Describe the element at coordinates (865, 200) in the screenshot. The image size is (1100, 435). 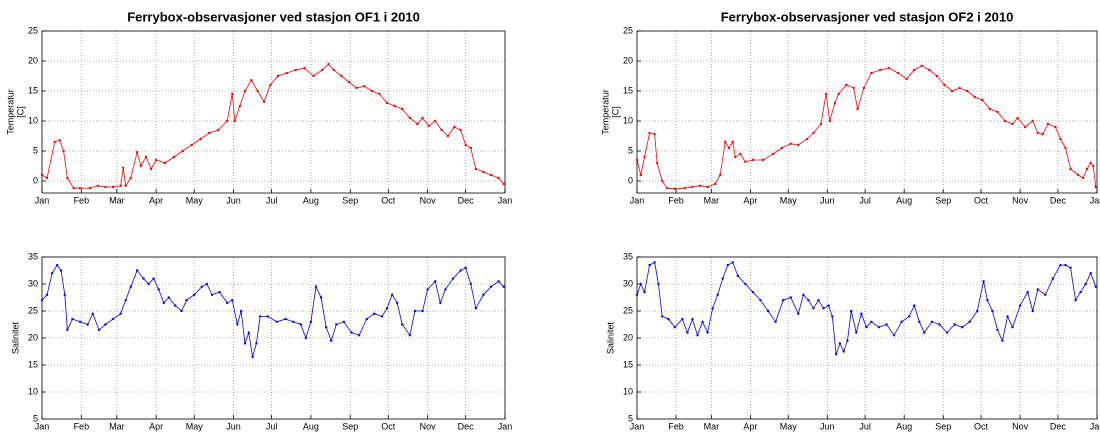
I see `x-tick-label: Jul` at that location.